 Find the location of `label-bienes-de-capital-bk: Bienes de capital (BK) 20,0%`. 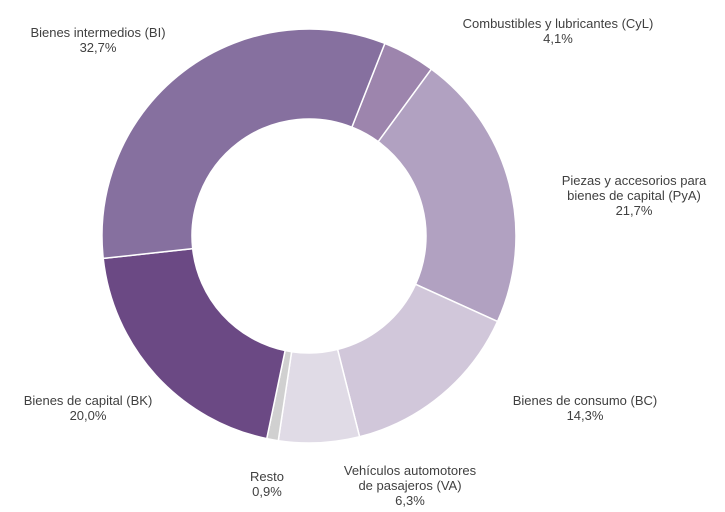

label-bienes-de-capital-bk: Bienes de capital (BK) 20,0% is located at coordinates (88, 408).